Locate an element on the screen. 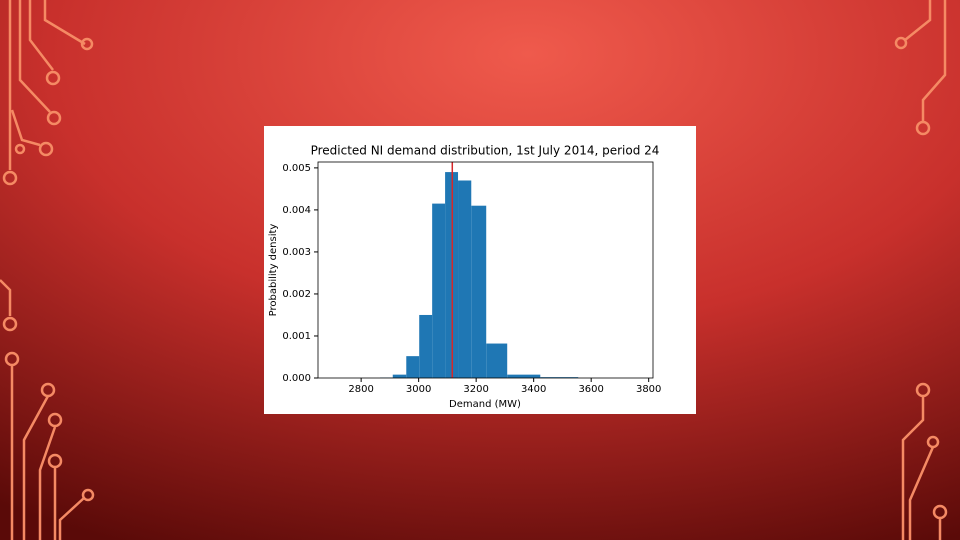 The image size is (960, 540). y-tick-label: 0.000 is located at coordinates (296, 378).